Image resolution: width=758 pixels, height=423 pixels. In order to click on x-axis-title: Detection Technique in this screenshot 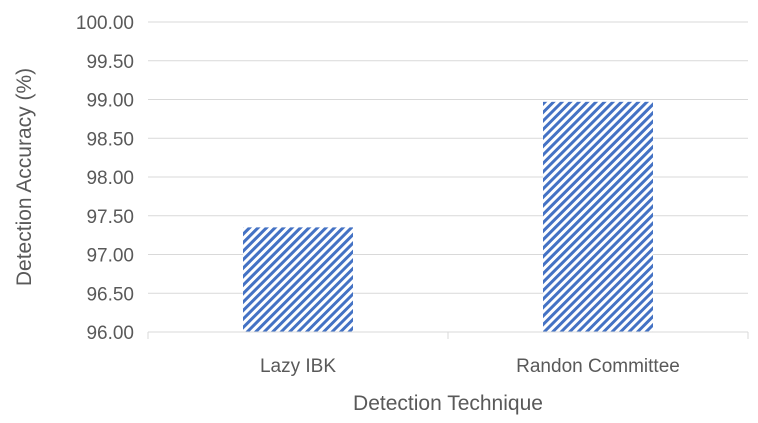, I will do `click(448, 403)`.